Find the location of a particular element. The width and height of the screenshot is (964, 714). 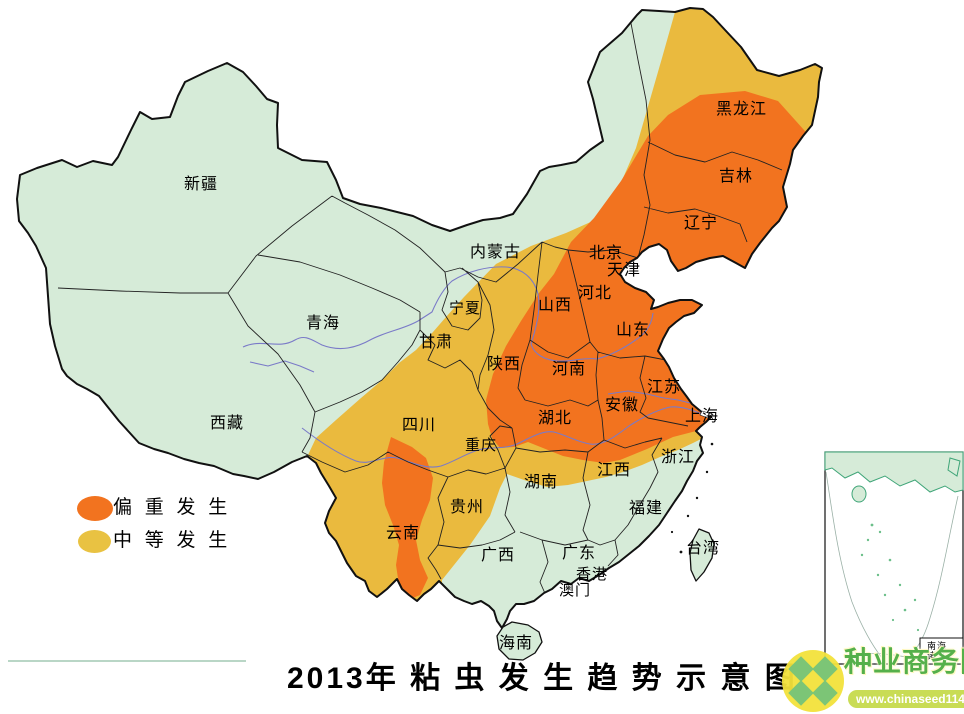

province-label-macau: 澳门 is located at coordinates (575, 591).